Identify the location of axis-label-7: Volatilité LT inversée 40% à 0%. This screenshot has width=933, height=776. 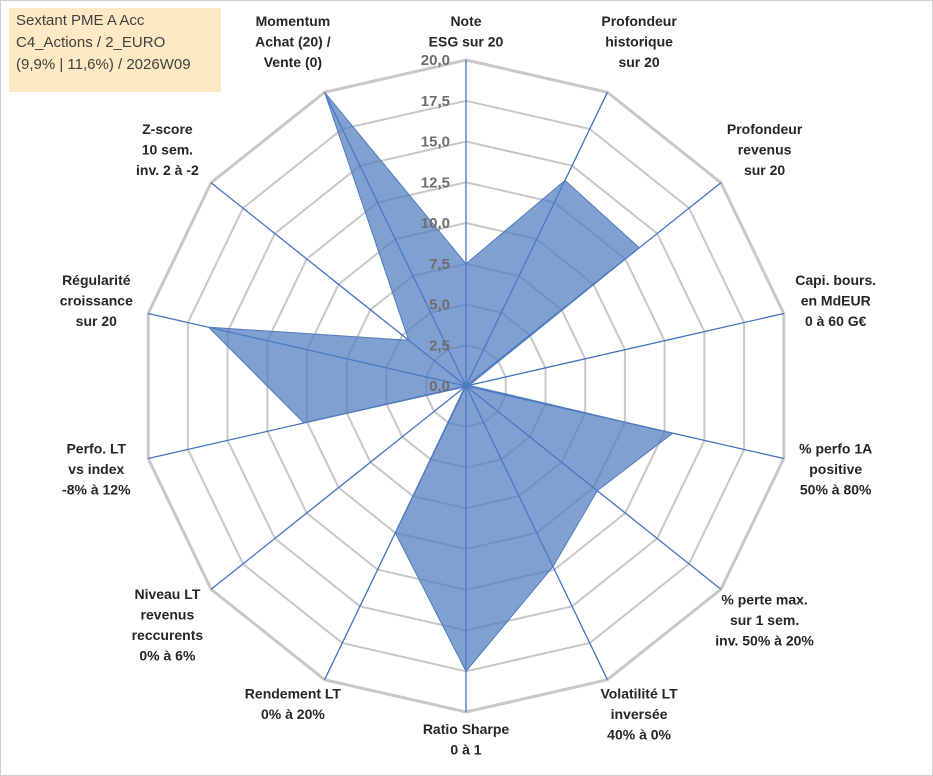
(639, 714).